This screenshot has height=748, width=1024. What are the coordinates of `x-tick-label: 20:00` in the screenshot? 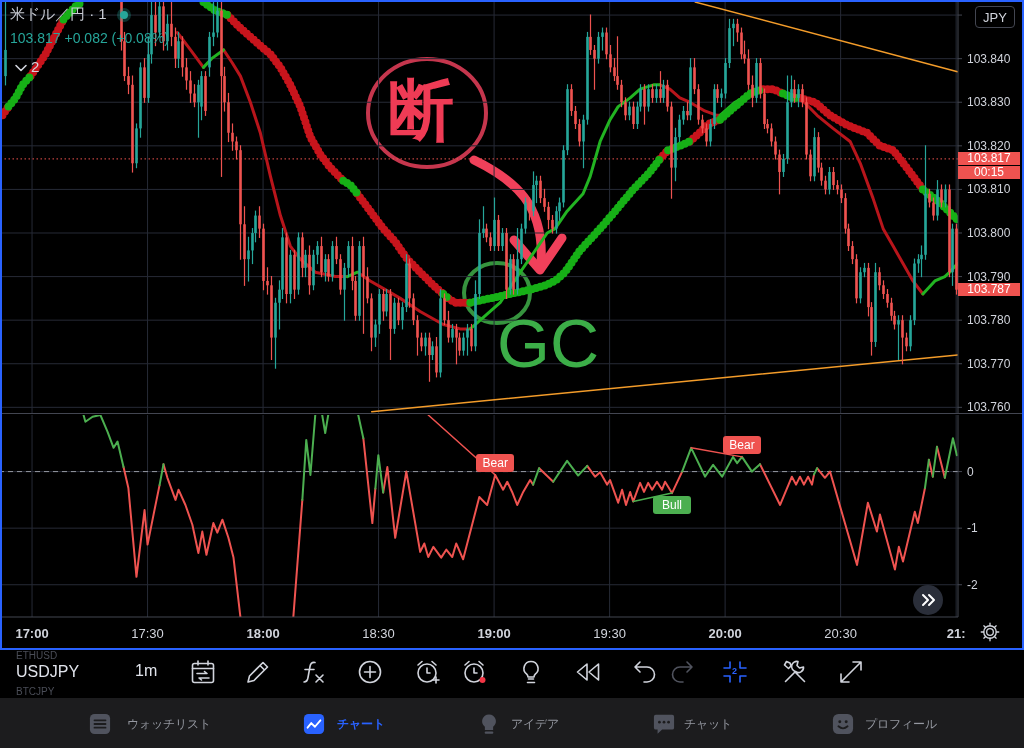 It's located at (725, 633).